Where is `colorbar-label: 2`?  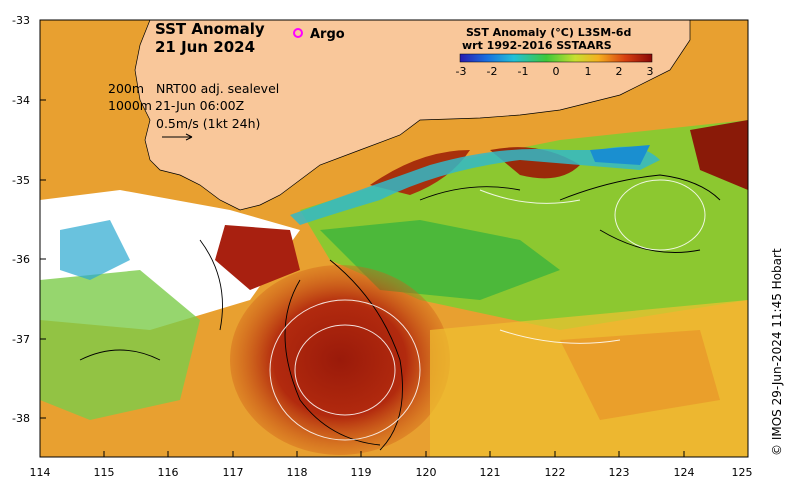 colorbar-label: 2 is located at coordinates (619, 71).